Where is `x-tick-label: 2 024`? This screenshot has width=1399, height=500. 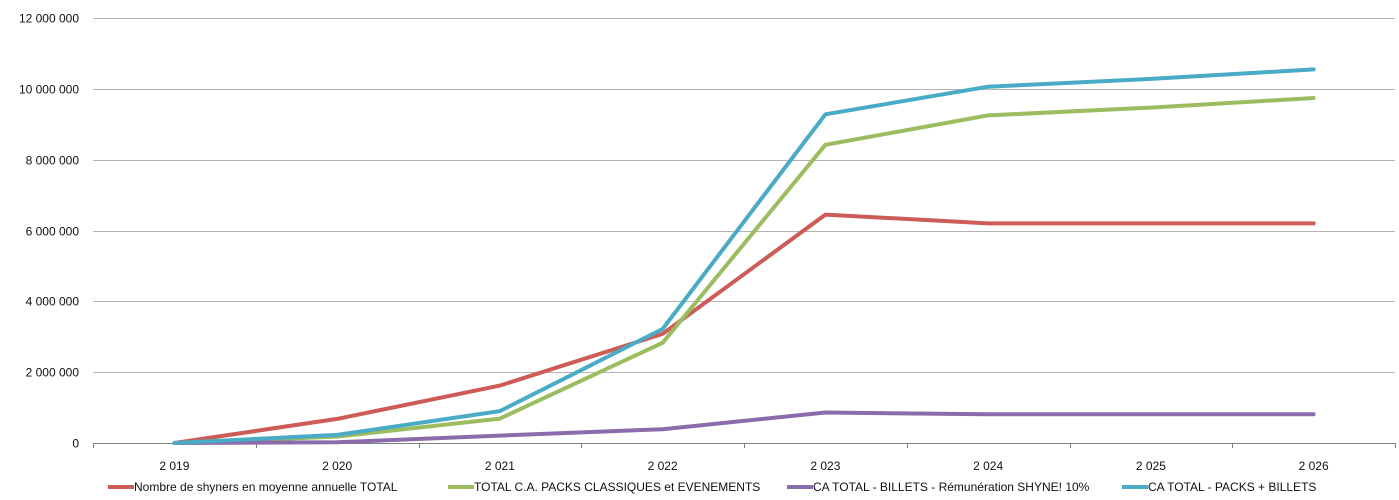 x-tick-label: 2 024 is located at coordinates (988, 466).